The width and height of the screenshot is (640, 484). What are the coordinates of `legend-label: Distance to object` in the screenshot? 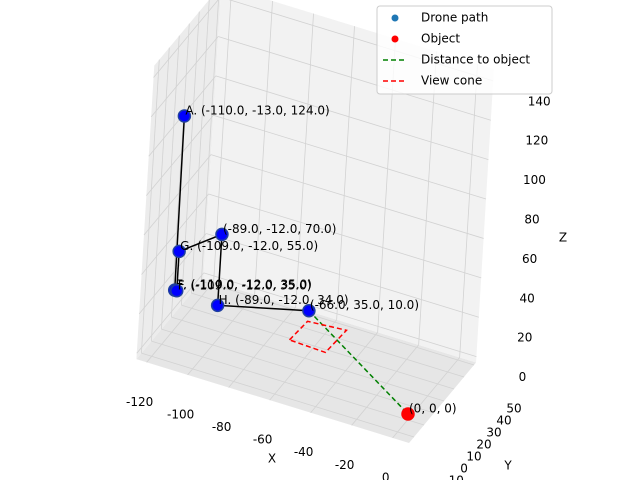 It's located at (475, 60).